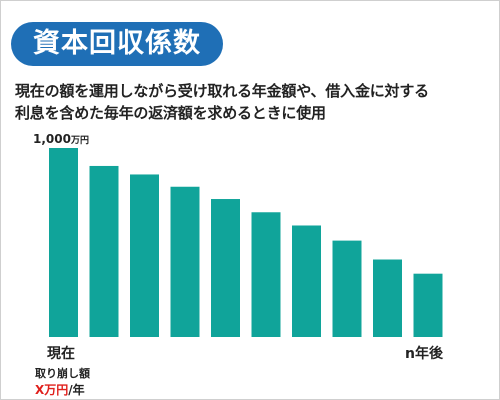  What do you see at coordinates (61, 354) in the screenshot?
I see `x-label-first: 現在` at bounding box center [61, 354].